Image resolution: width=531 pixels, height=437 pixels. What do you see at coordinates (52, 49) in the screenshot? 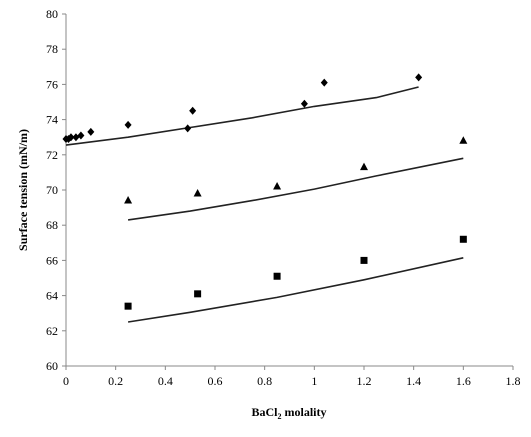
I see `y-tick-label: 78` at bounding box center [52, 49].